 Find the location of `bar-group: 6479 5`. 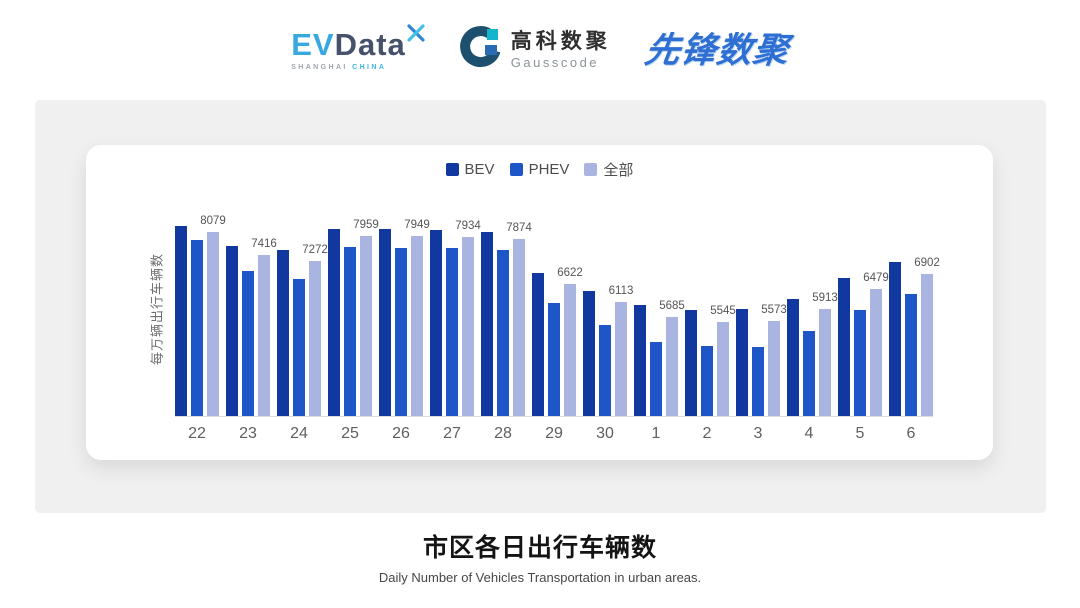

bar-group: 6479 5 is located at coordinates (863, 323).